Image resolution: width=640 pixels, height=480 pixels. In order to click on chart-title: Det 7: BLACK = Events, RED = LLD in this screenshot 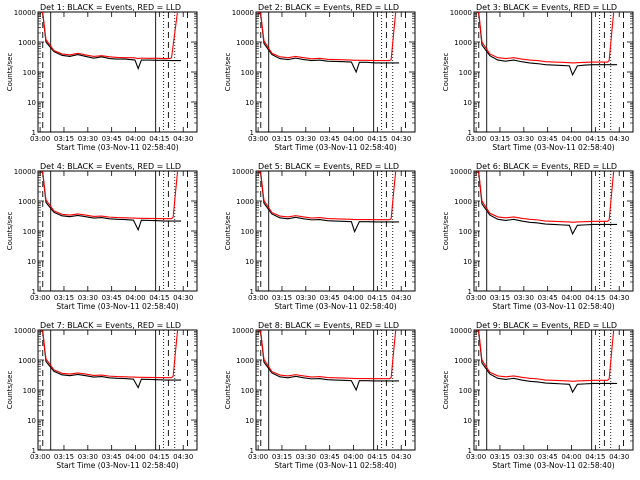, I will do `click(110, 325)`.